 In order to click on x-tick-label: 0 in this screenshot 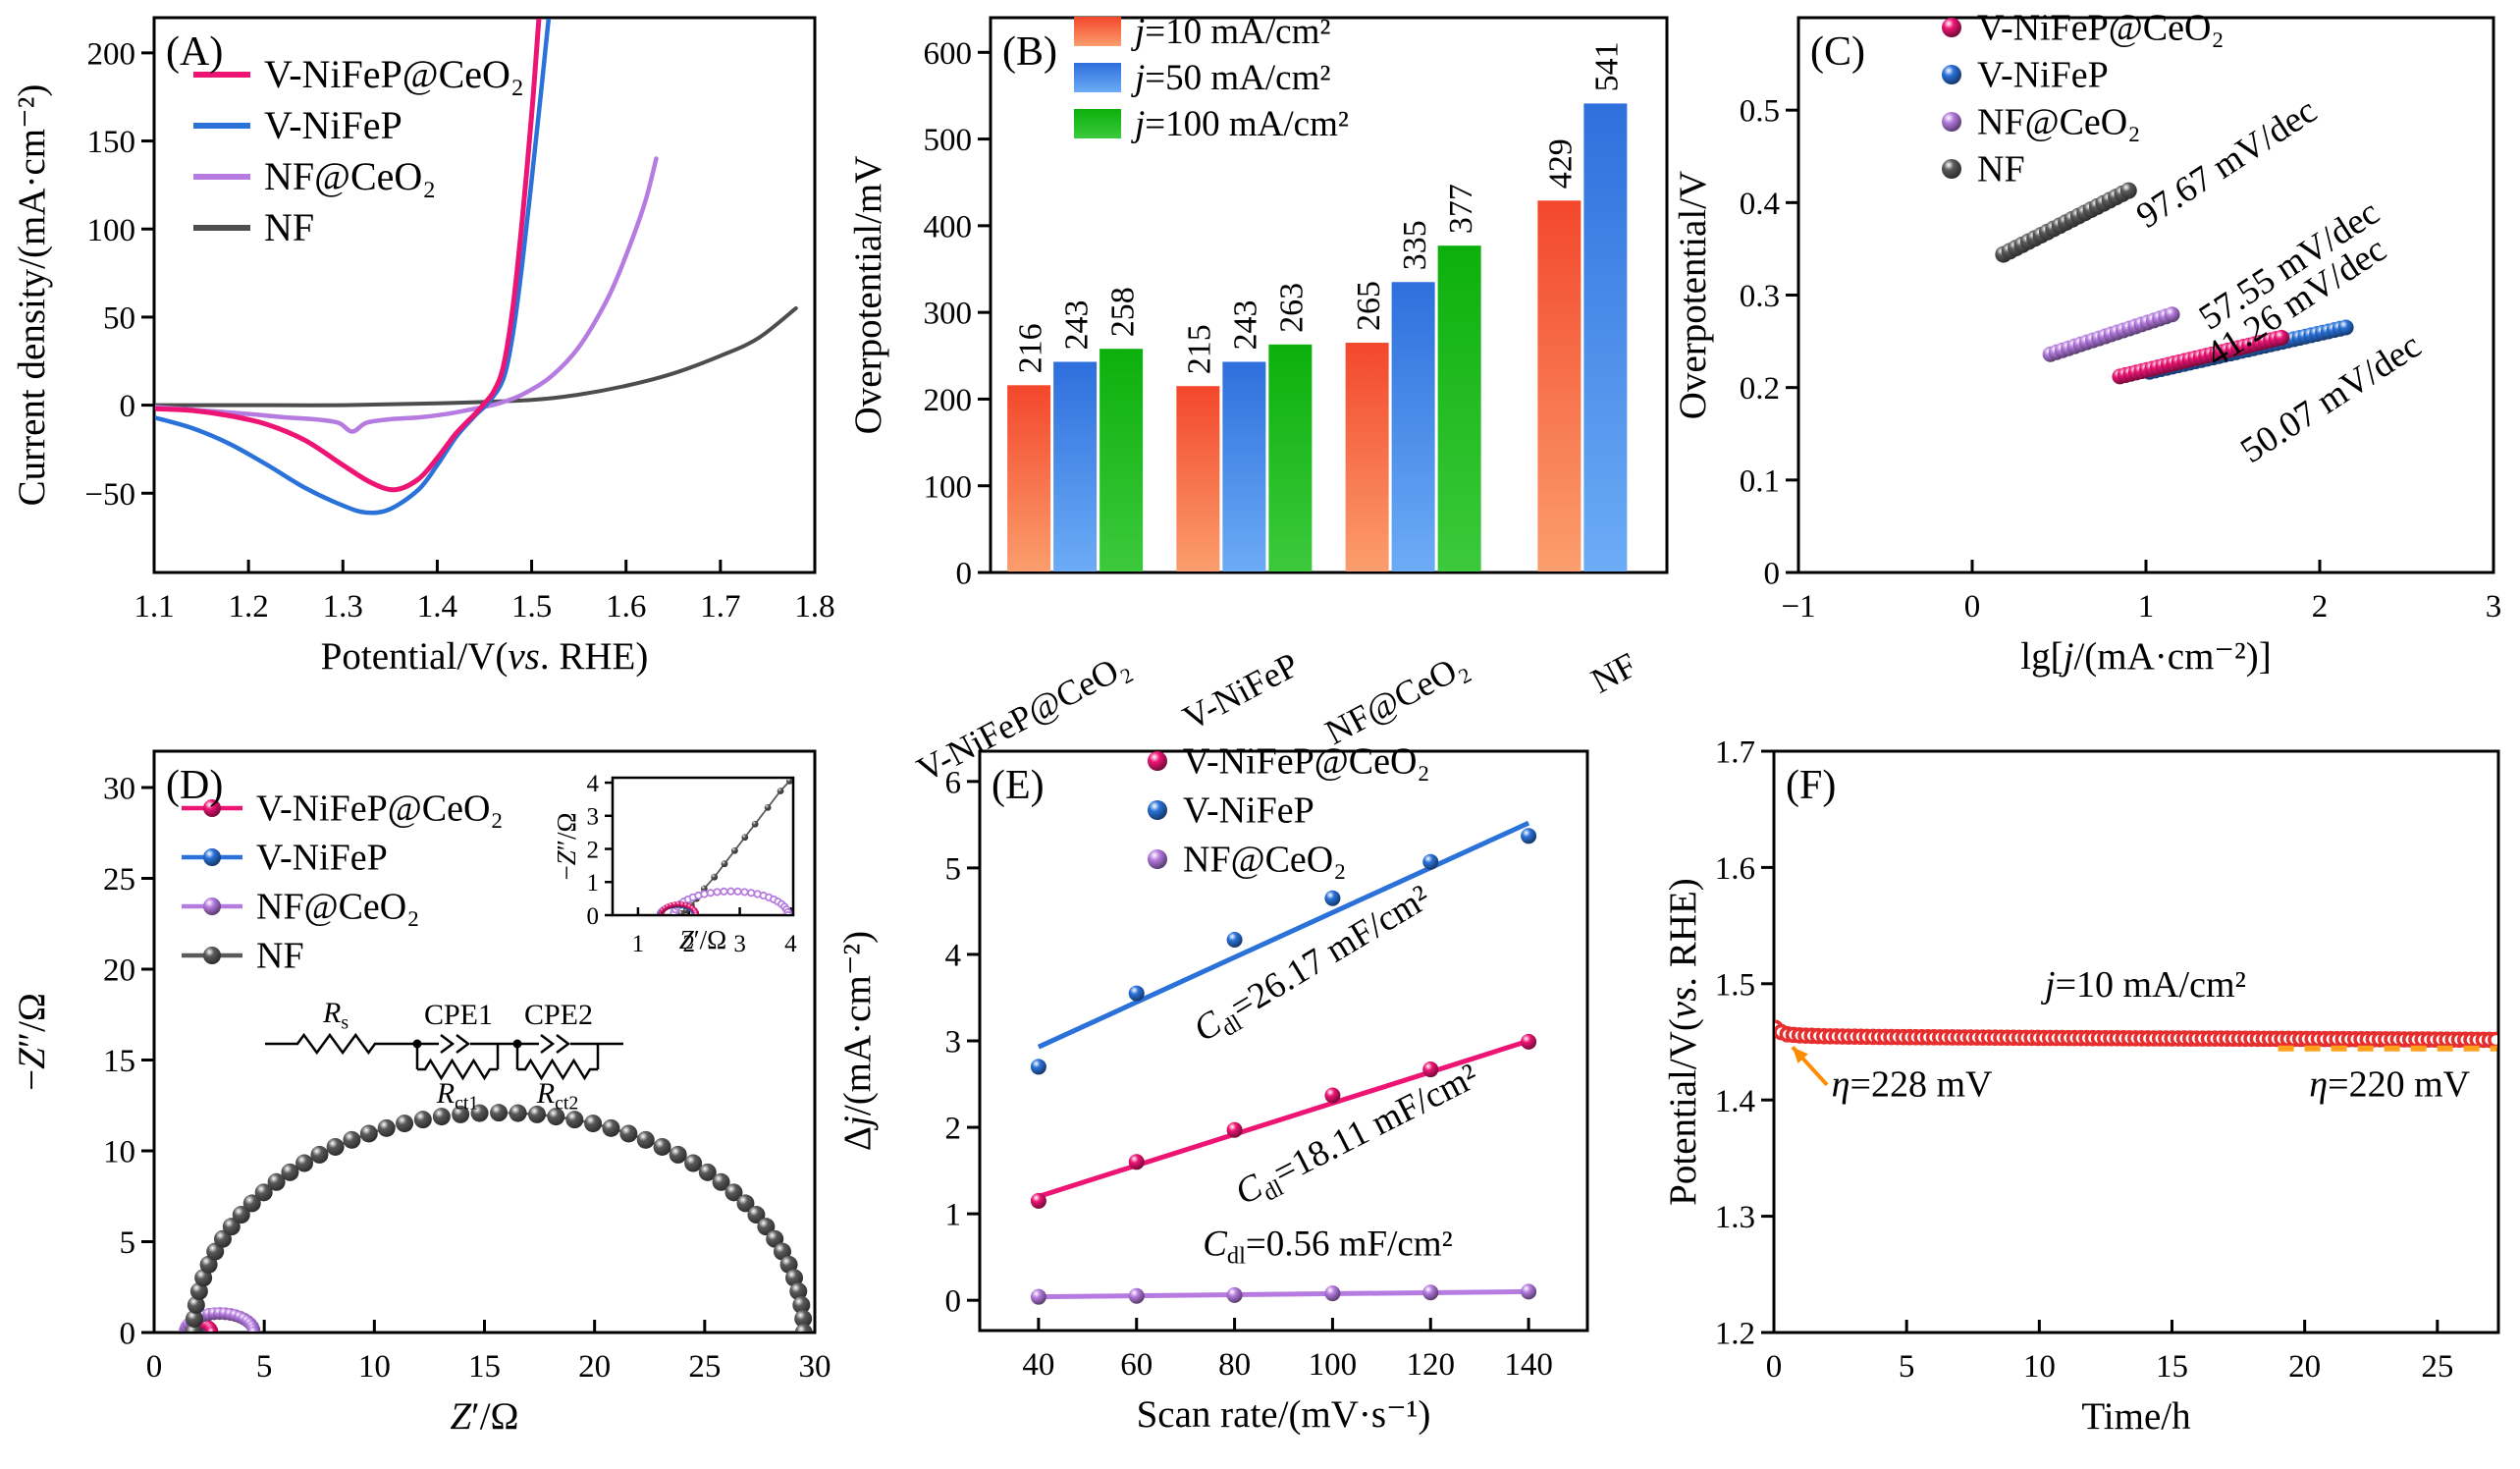, I will do `click(1972, 607)`.